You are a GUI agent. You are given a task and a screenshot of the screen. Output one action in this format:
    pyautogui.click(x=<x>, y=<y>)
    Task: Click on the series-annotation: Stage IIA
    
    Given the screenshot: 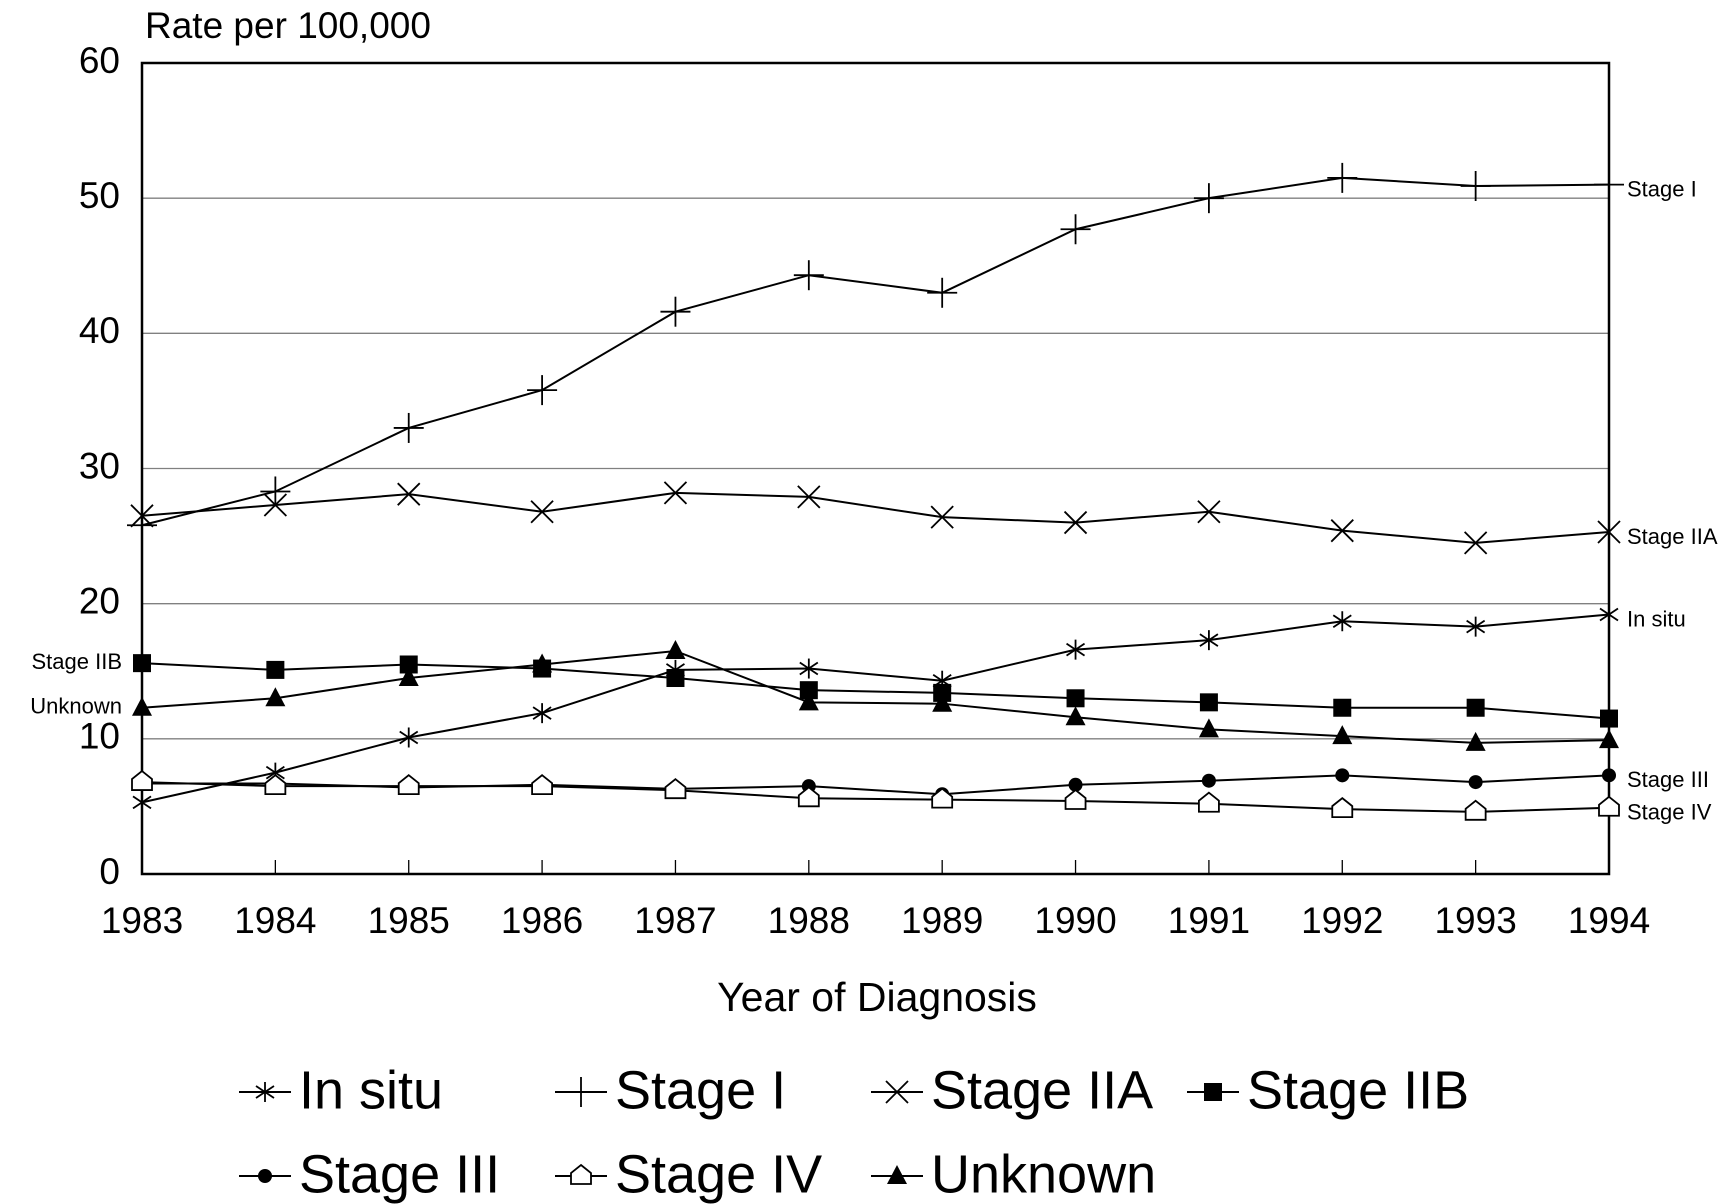 What is the action you would take?
    pyautogui.click(x=1672, y=536)
    